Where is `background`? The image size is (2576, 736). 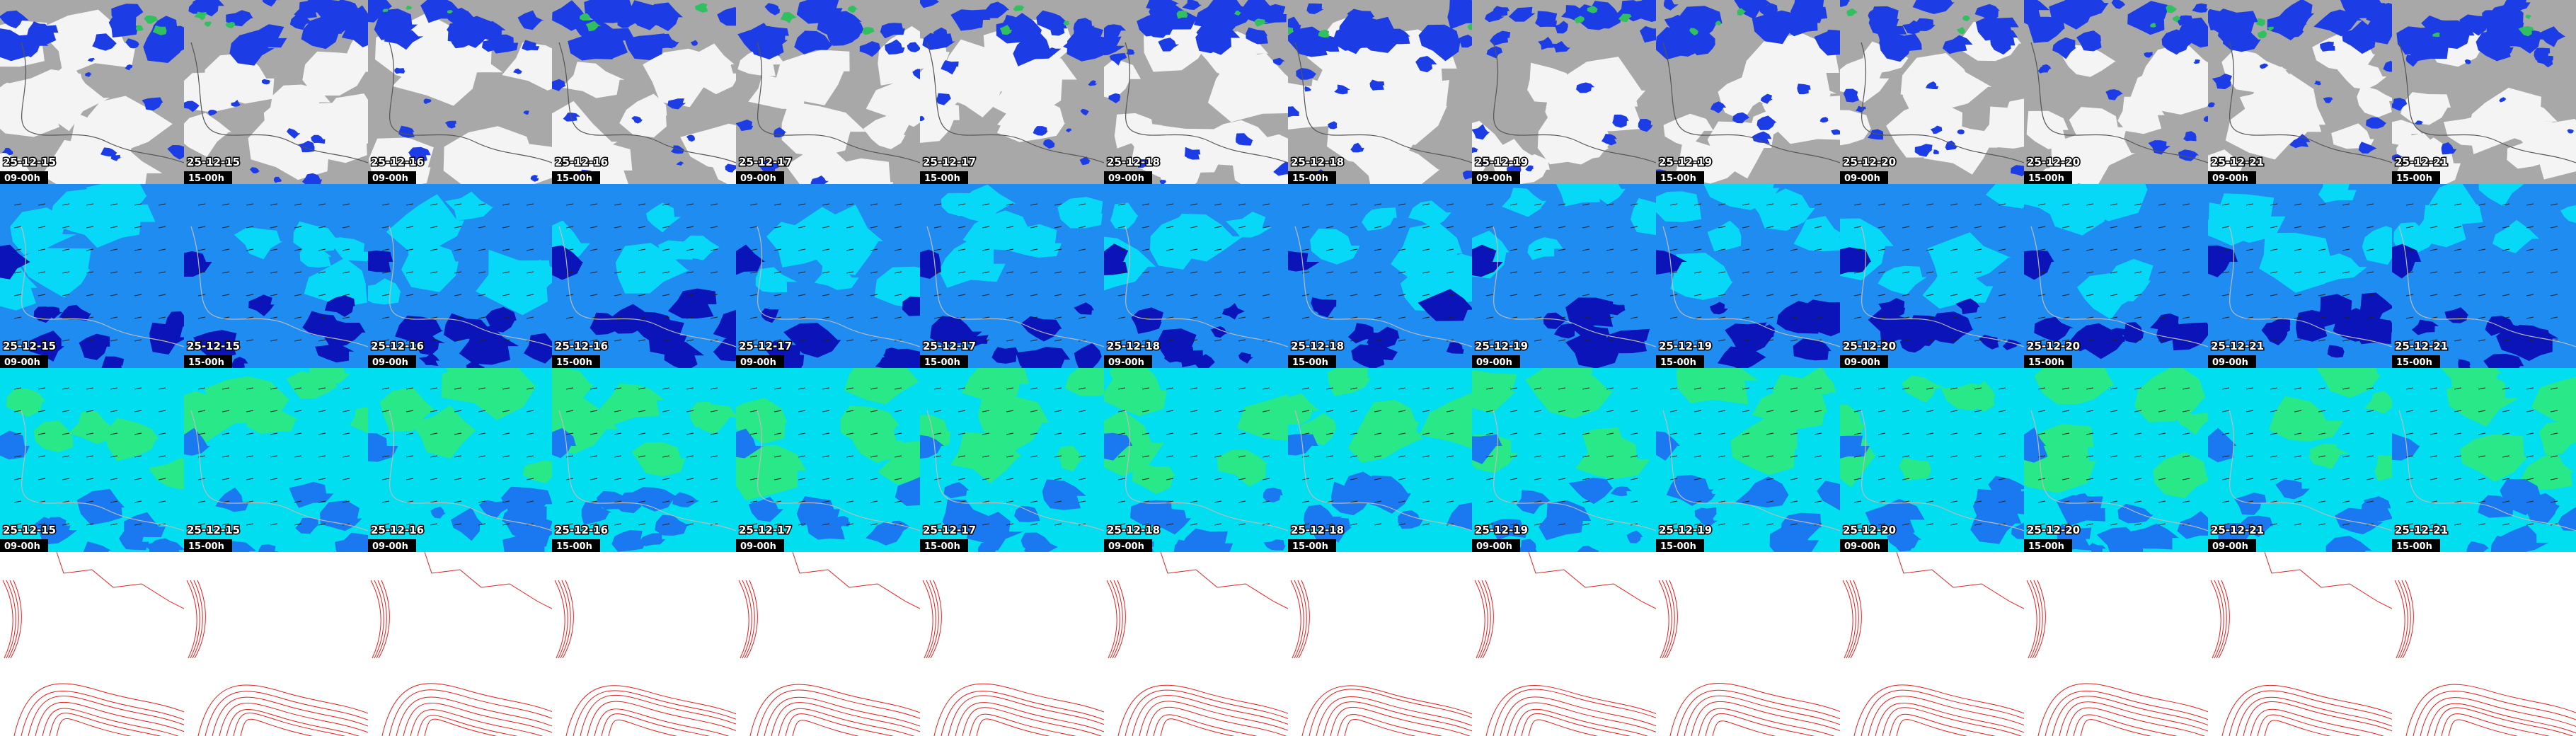 background is located at coordinates (92, 644).